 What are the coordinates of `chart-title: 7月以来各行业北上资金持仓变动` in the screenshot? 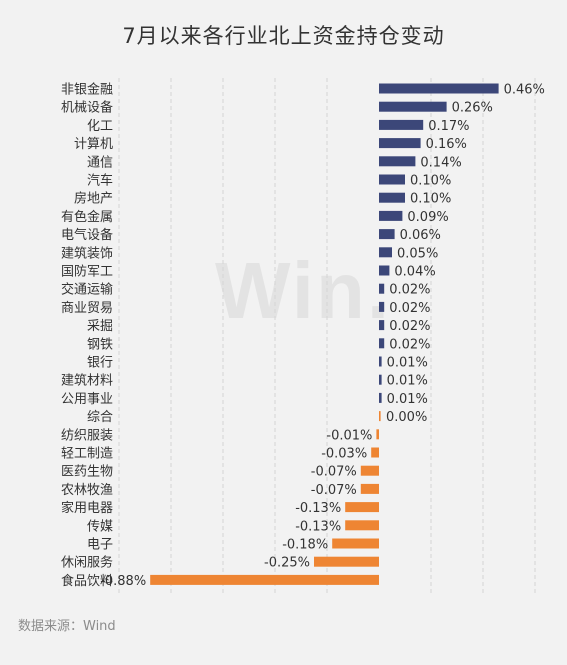 It's located at (283, 36).